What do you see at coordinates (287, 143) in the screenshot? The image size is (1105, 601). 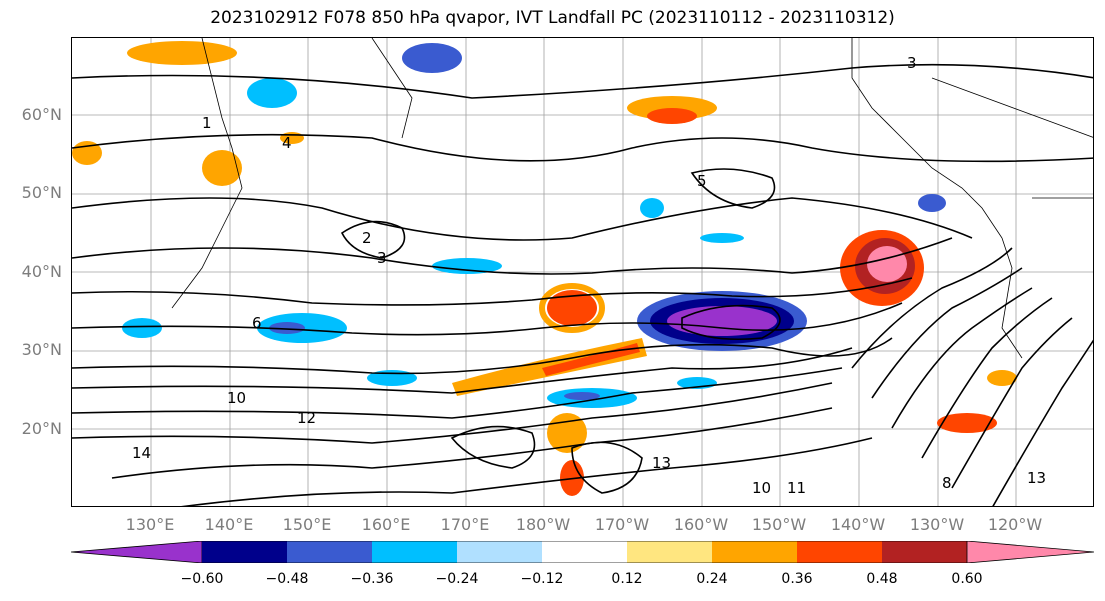 I see `contour-label: 4` at bounding box center [287, 143].